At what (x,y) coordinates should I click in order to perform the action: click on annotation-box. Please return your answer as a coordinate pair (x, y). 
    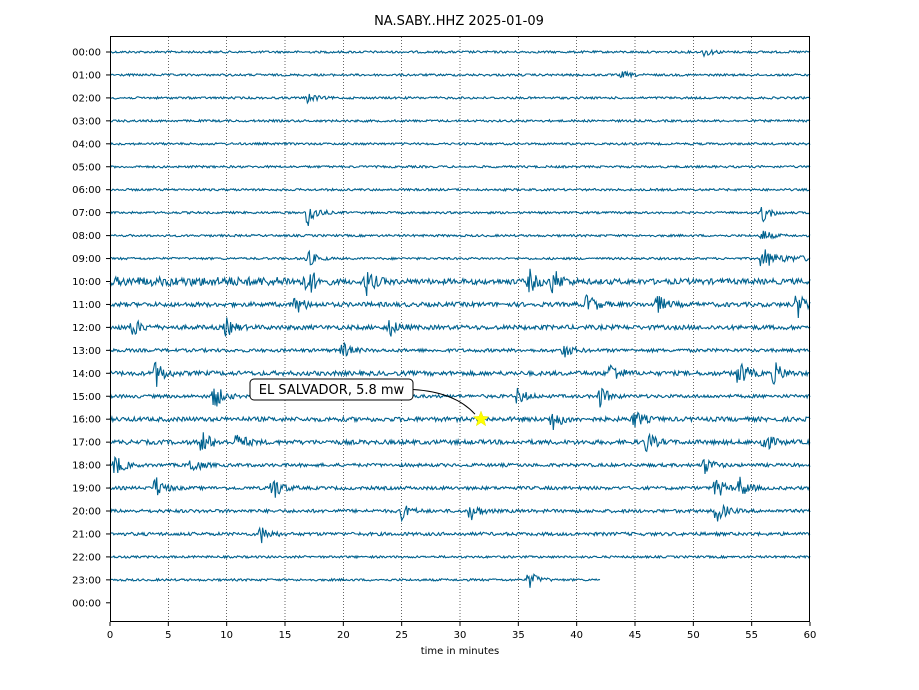
    Looking at the image, I should click on (331, 389).